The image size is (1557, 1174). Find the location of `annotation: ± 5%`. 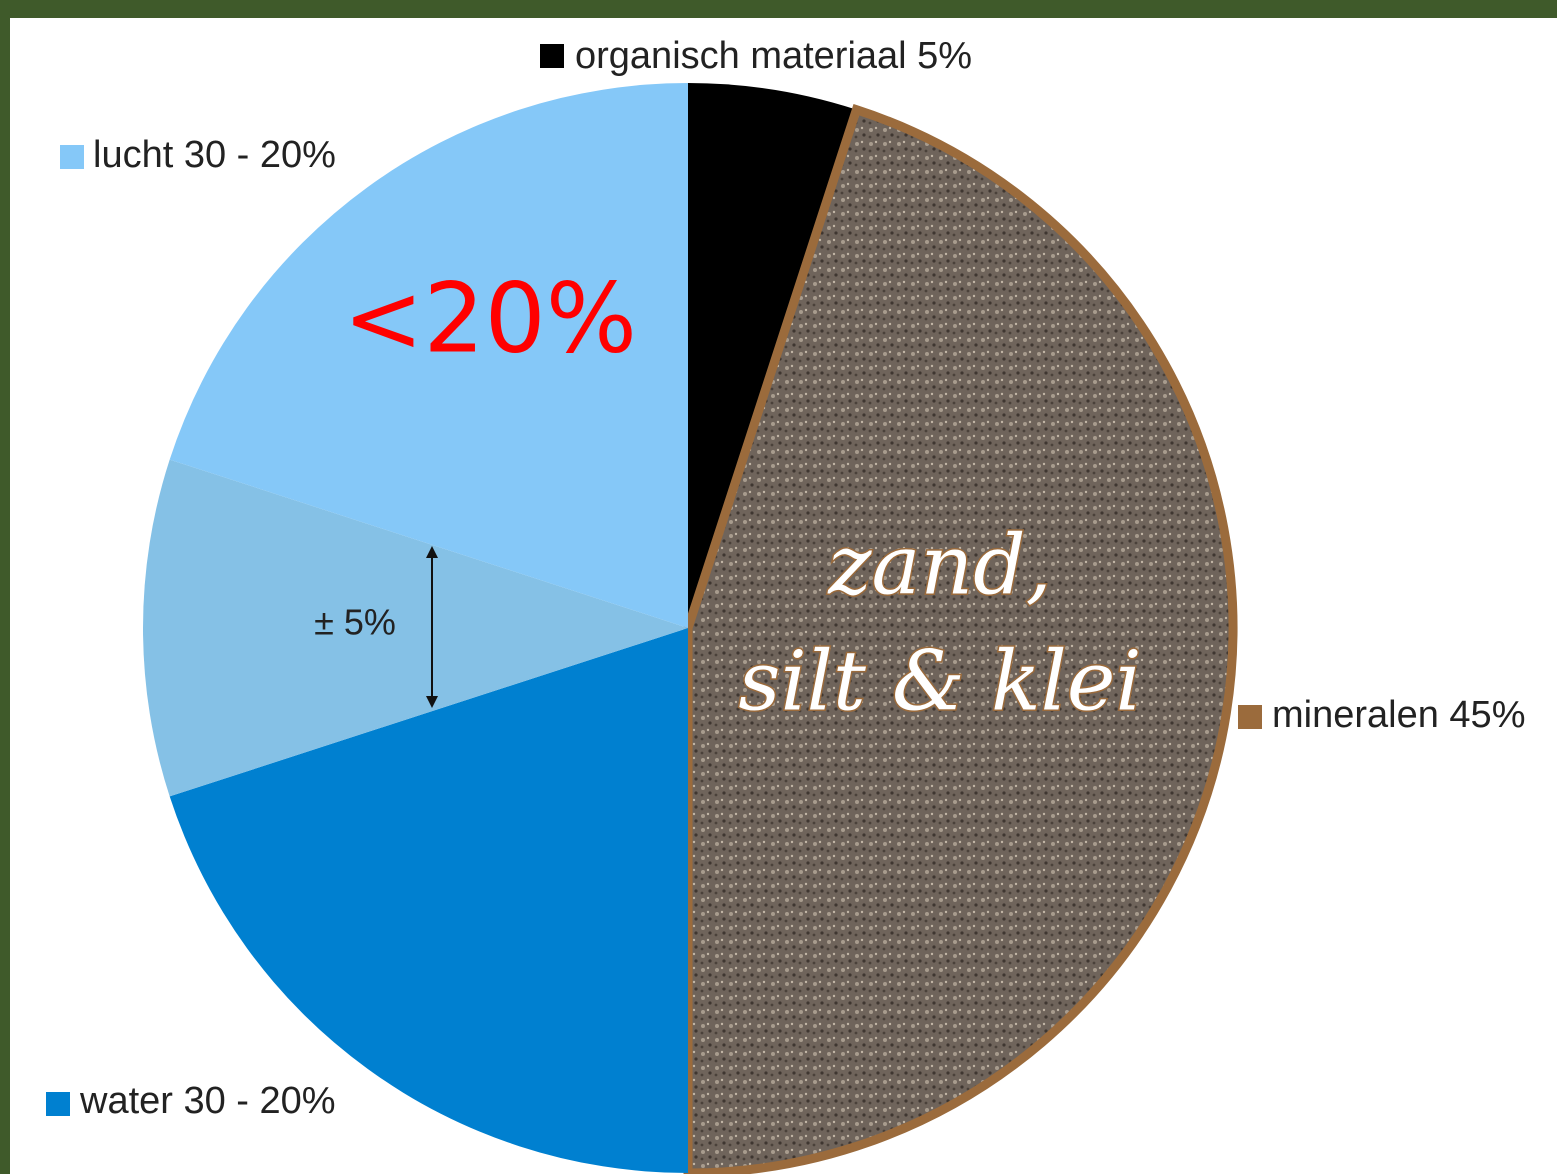

annotation: ± 5% is located at coordinates (355, 622).